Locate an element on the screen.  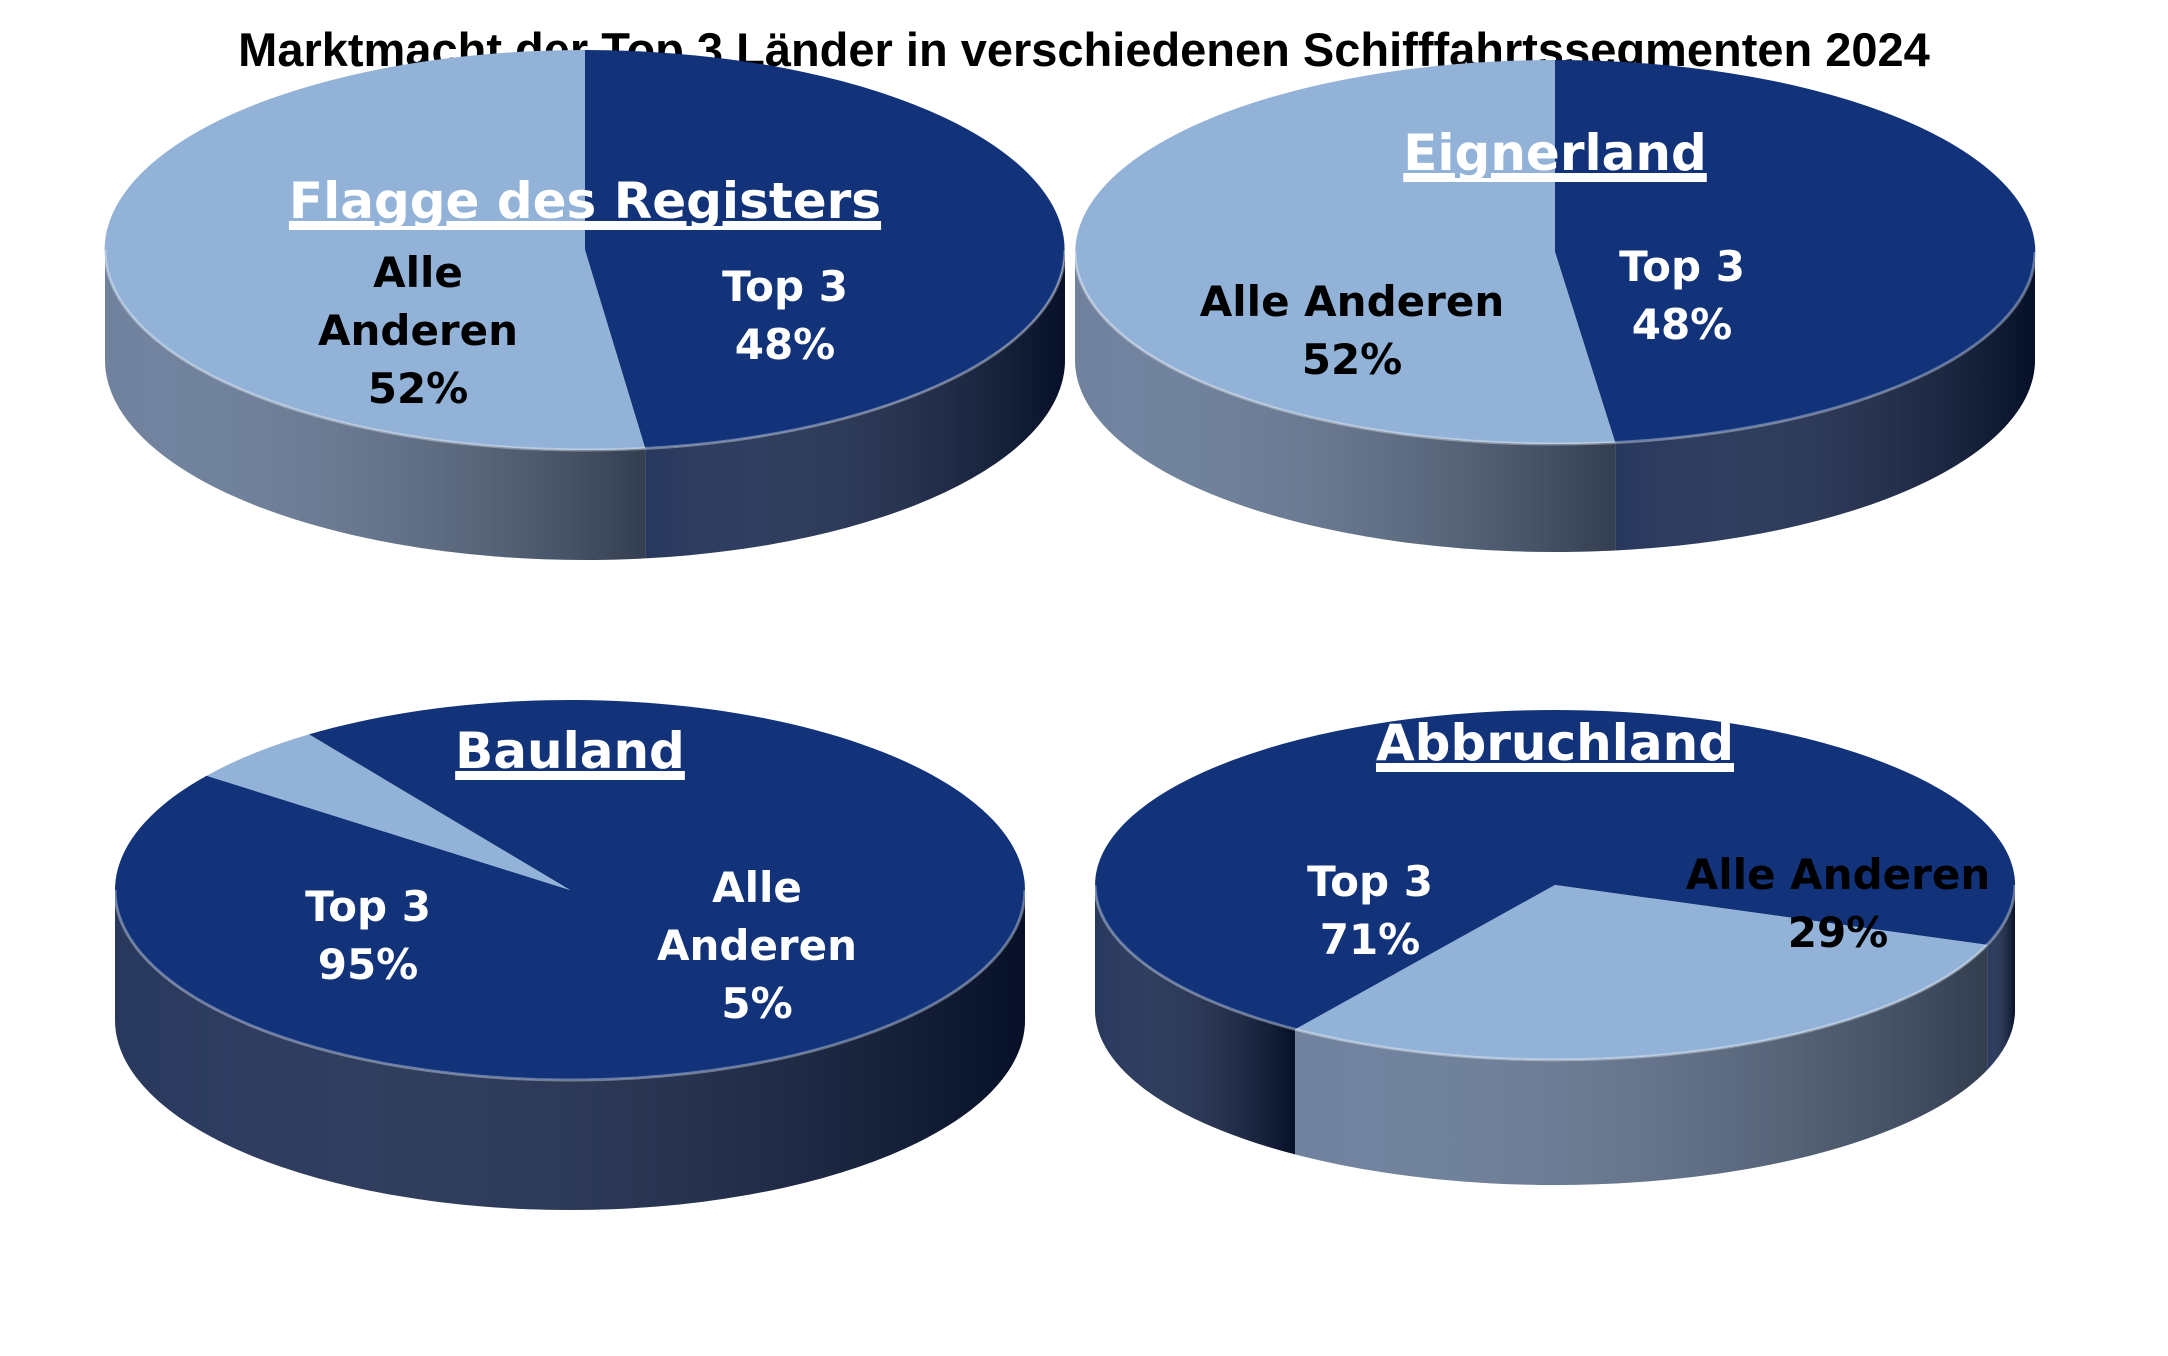
slice-label-others: Alle Anderen 29% is located at coordinates (1838, 903).